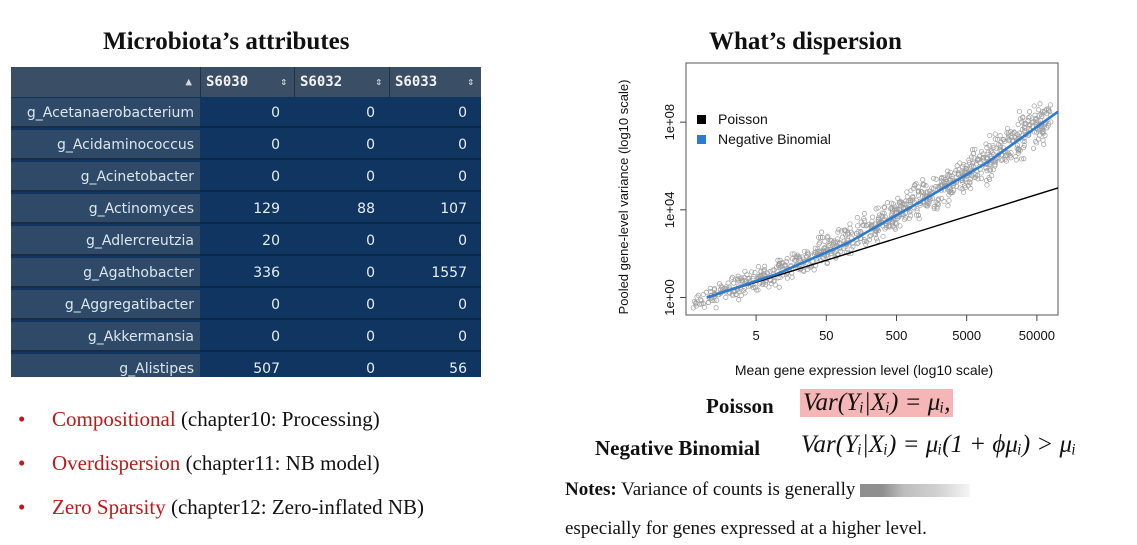 The image size is (1137, 545). What do you see at coordinates (740, 406) in the screenshot?
I see `poisson-label: Poisson` at bounding box center [740, 406].